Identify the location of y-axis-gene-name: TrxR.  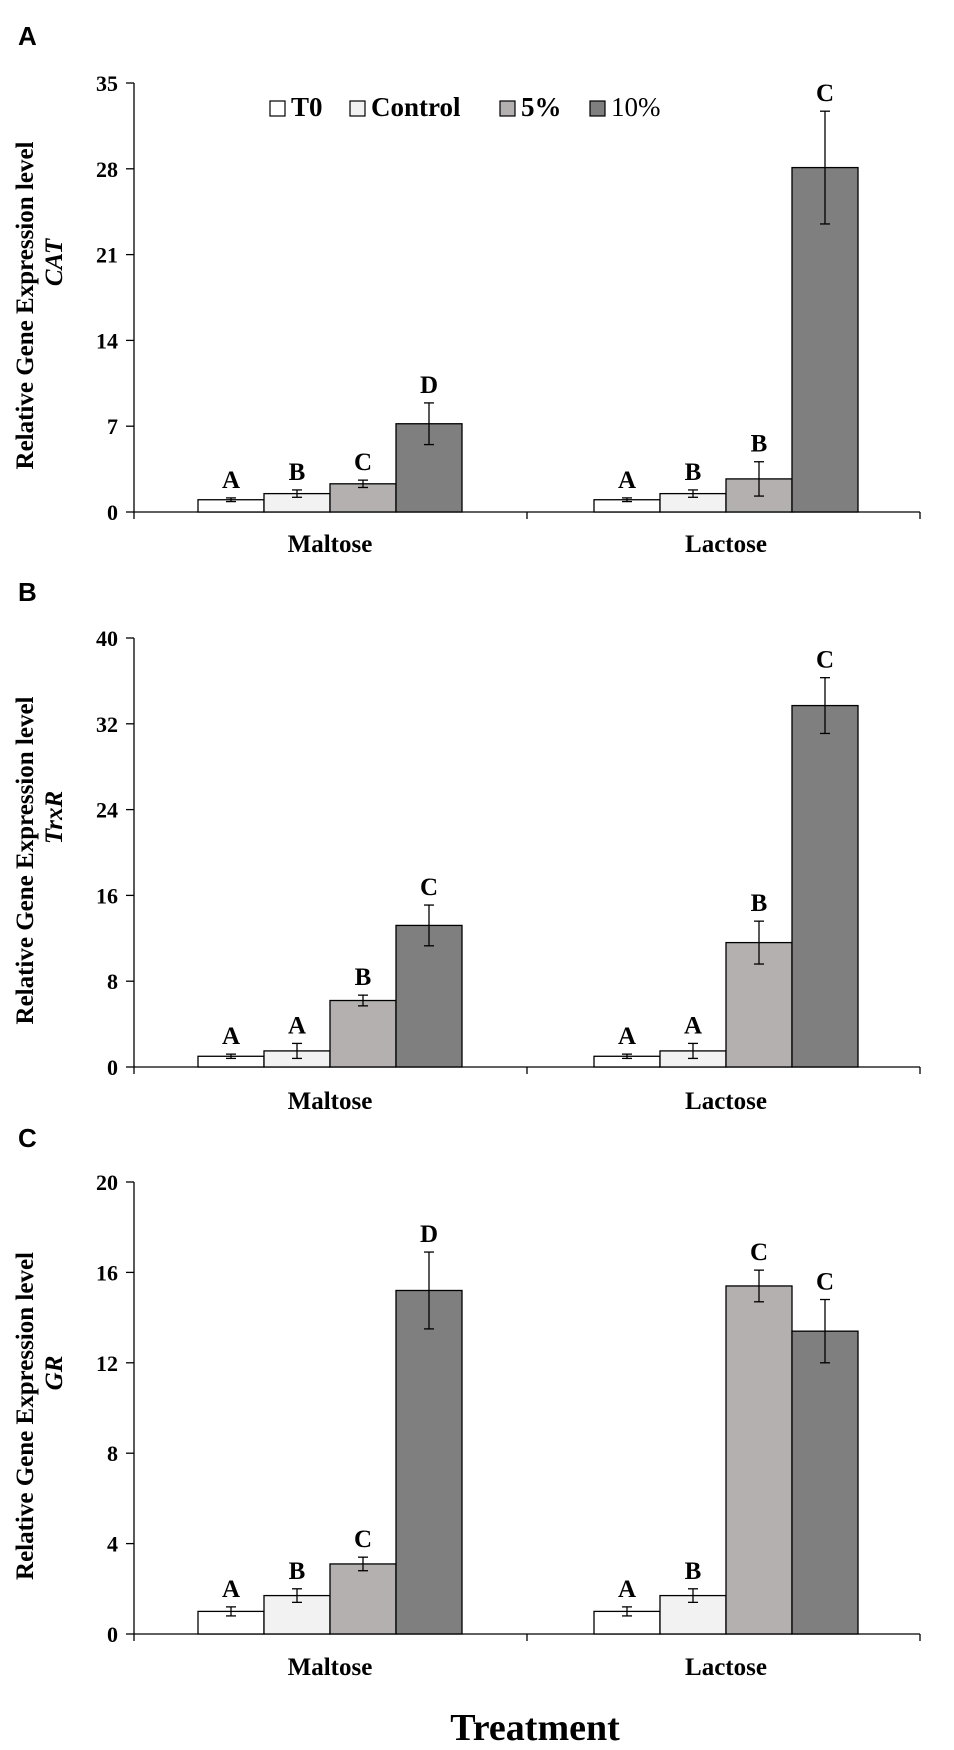
(54, 817).